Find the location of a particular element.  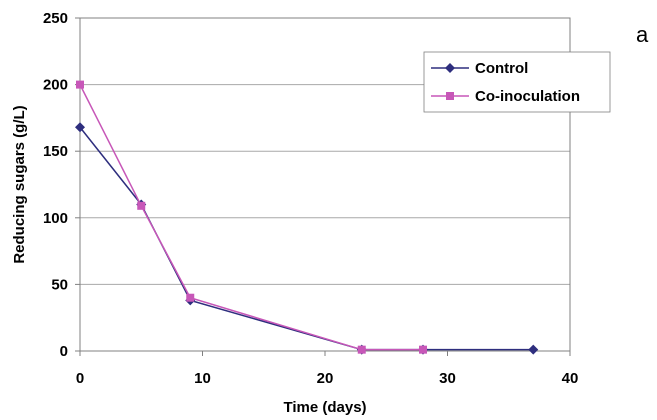

panel-label: a is located at coordinates (642, 34).